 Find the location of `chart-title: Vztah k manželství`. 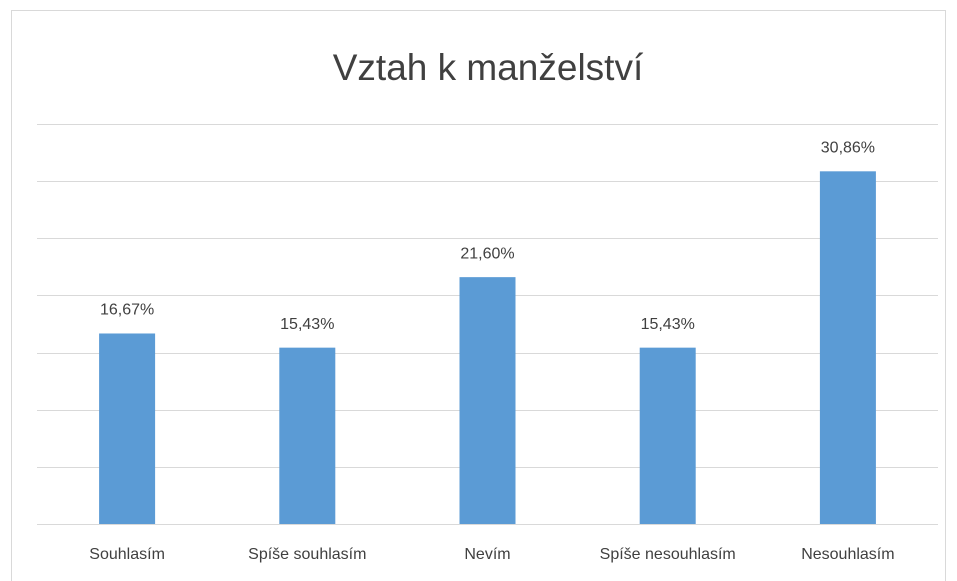

chart-title: Vztah k manželství is located at coordinates (488, 67).